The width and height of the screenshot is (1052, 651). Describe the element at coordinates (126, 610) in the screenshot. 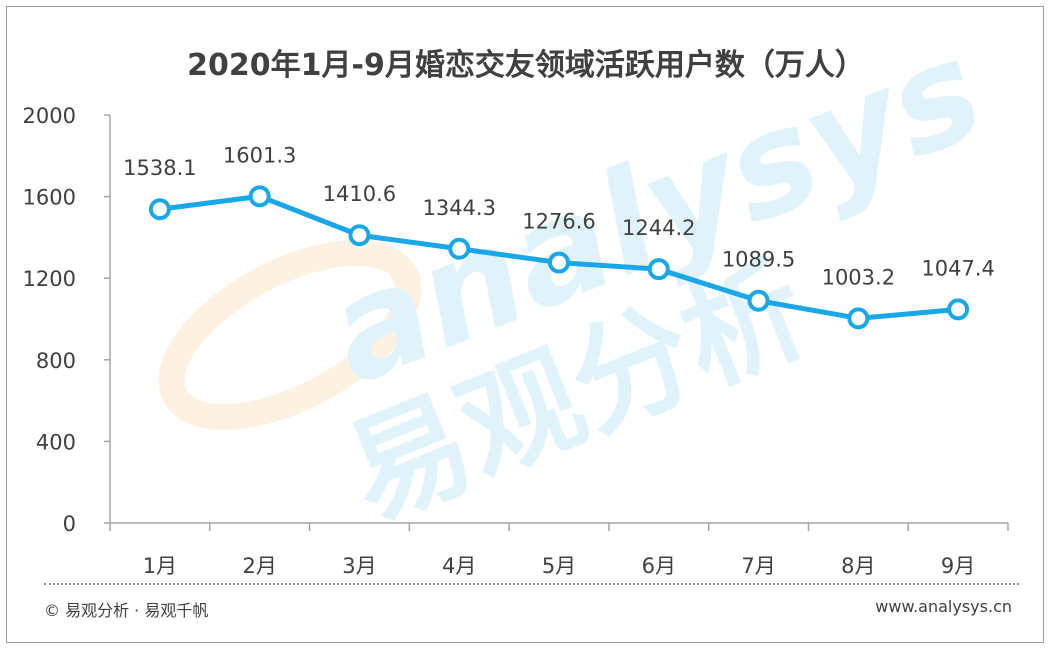

I see `footer-source: © 易观分析 · 易观千帆` at that location.